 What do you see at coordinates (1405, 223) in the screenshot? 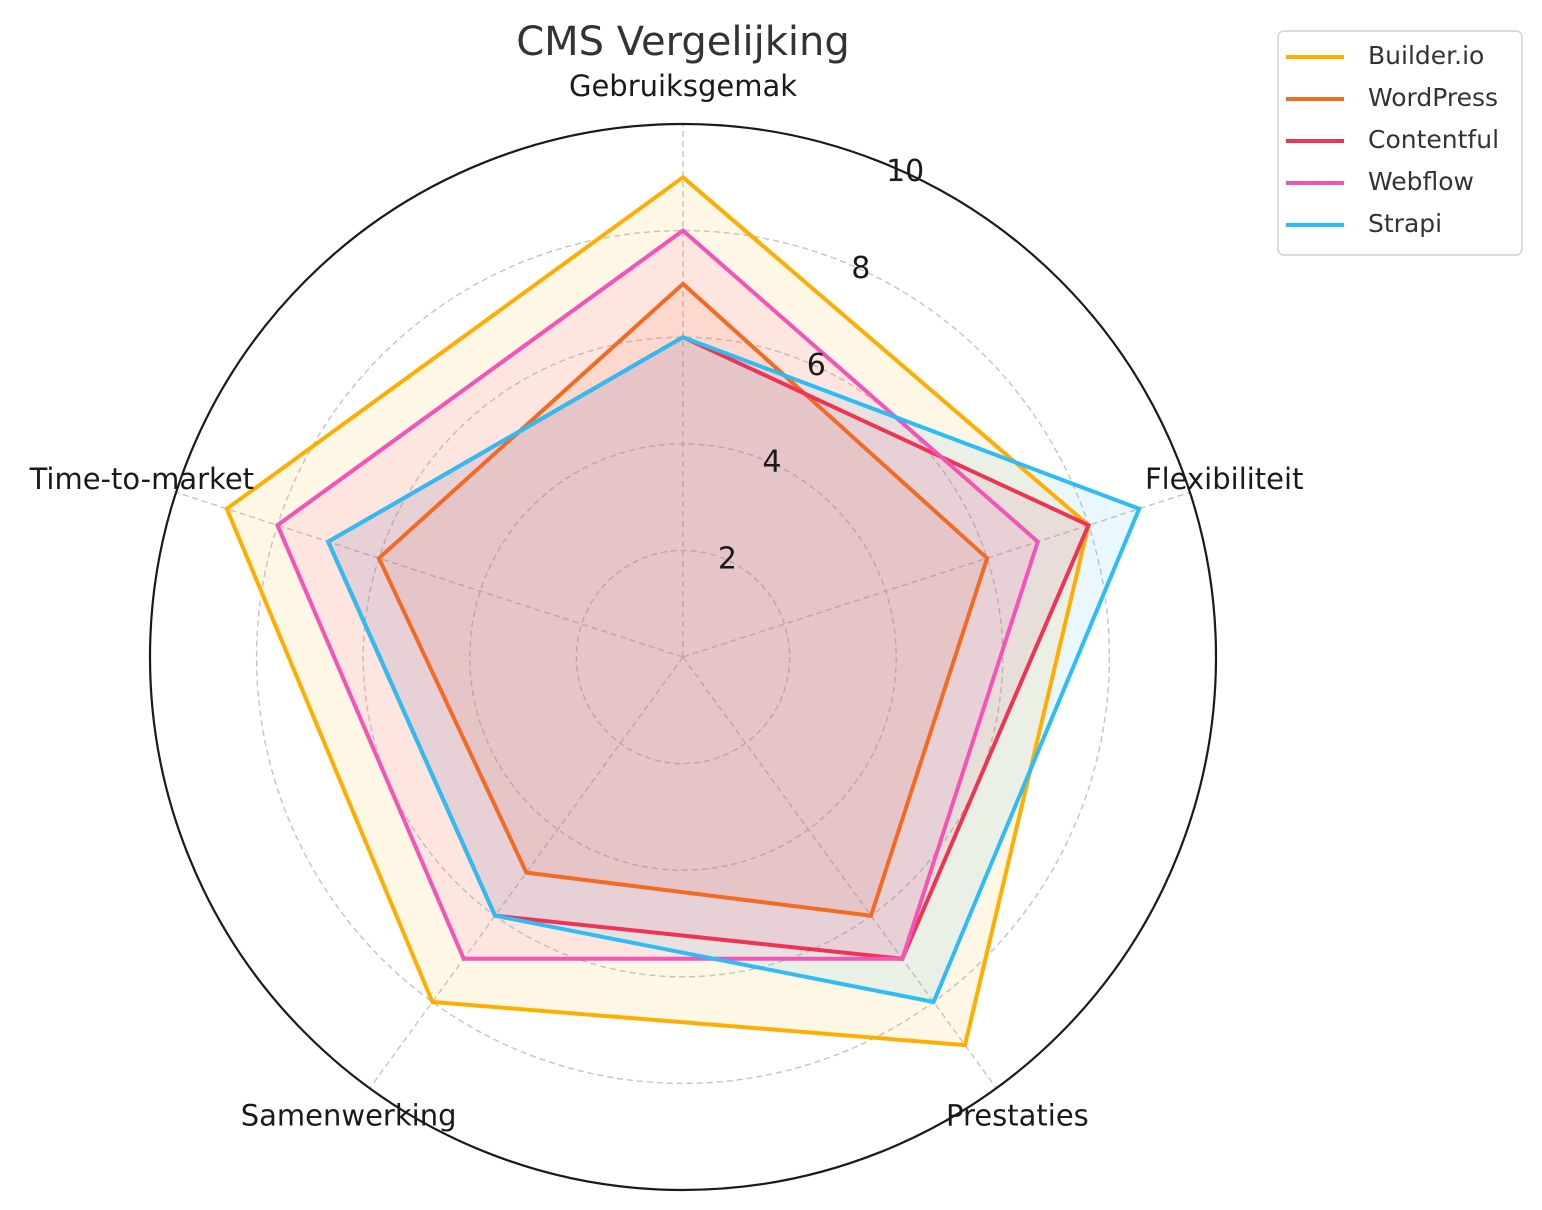
I see `legend-label-4: Strapi` at bounding box center [1405, 223].